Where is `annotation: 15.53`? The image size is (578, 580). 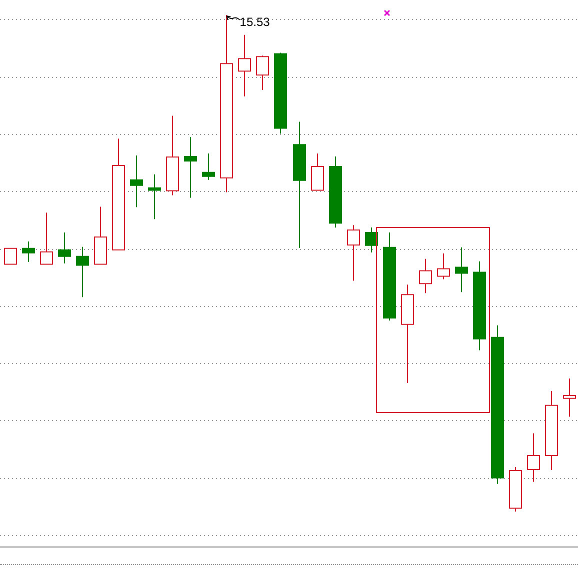 annotation: 15.53 is located at coordinates (255, 21).